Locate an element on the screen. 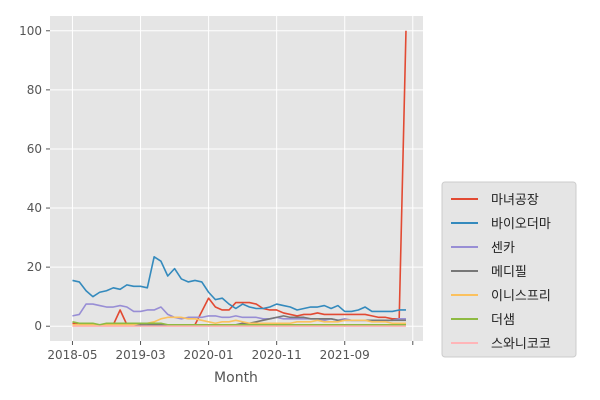 This screenshot has height=400, width=600. legend-label: 마녀공장 is located at coordinates (515, 200).